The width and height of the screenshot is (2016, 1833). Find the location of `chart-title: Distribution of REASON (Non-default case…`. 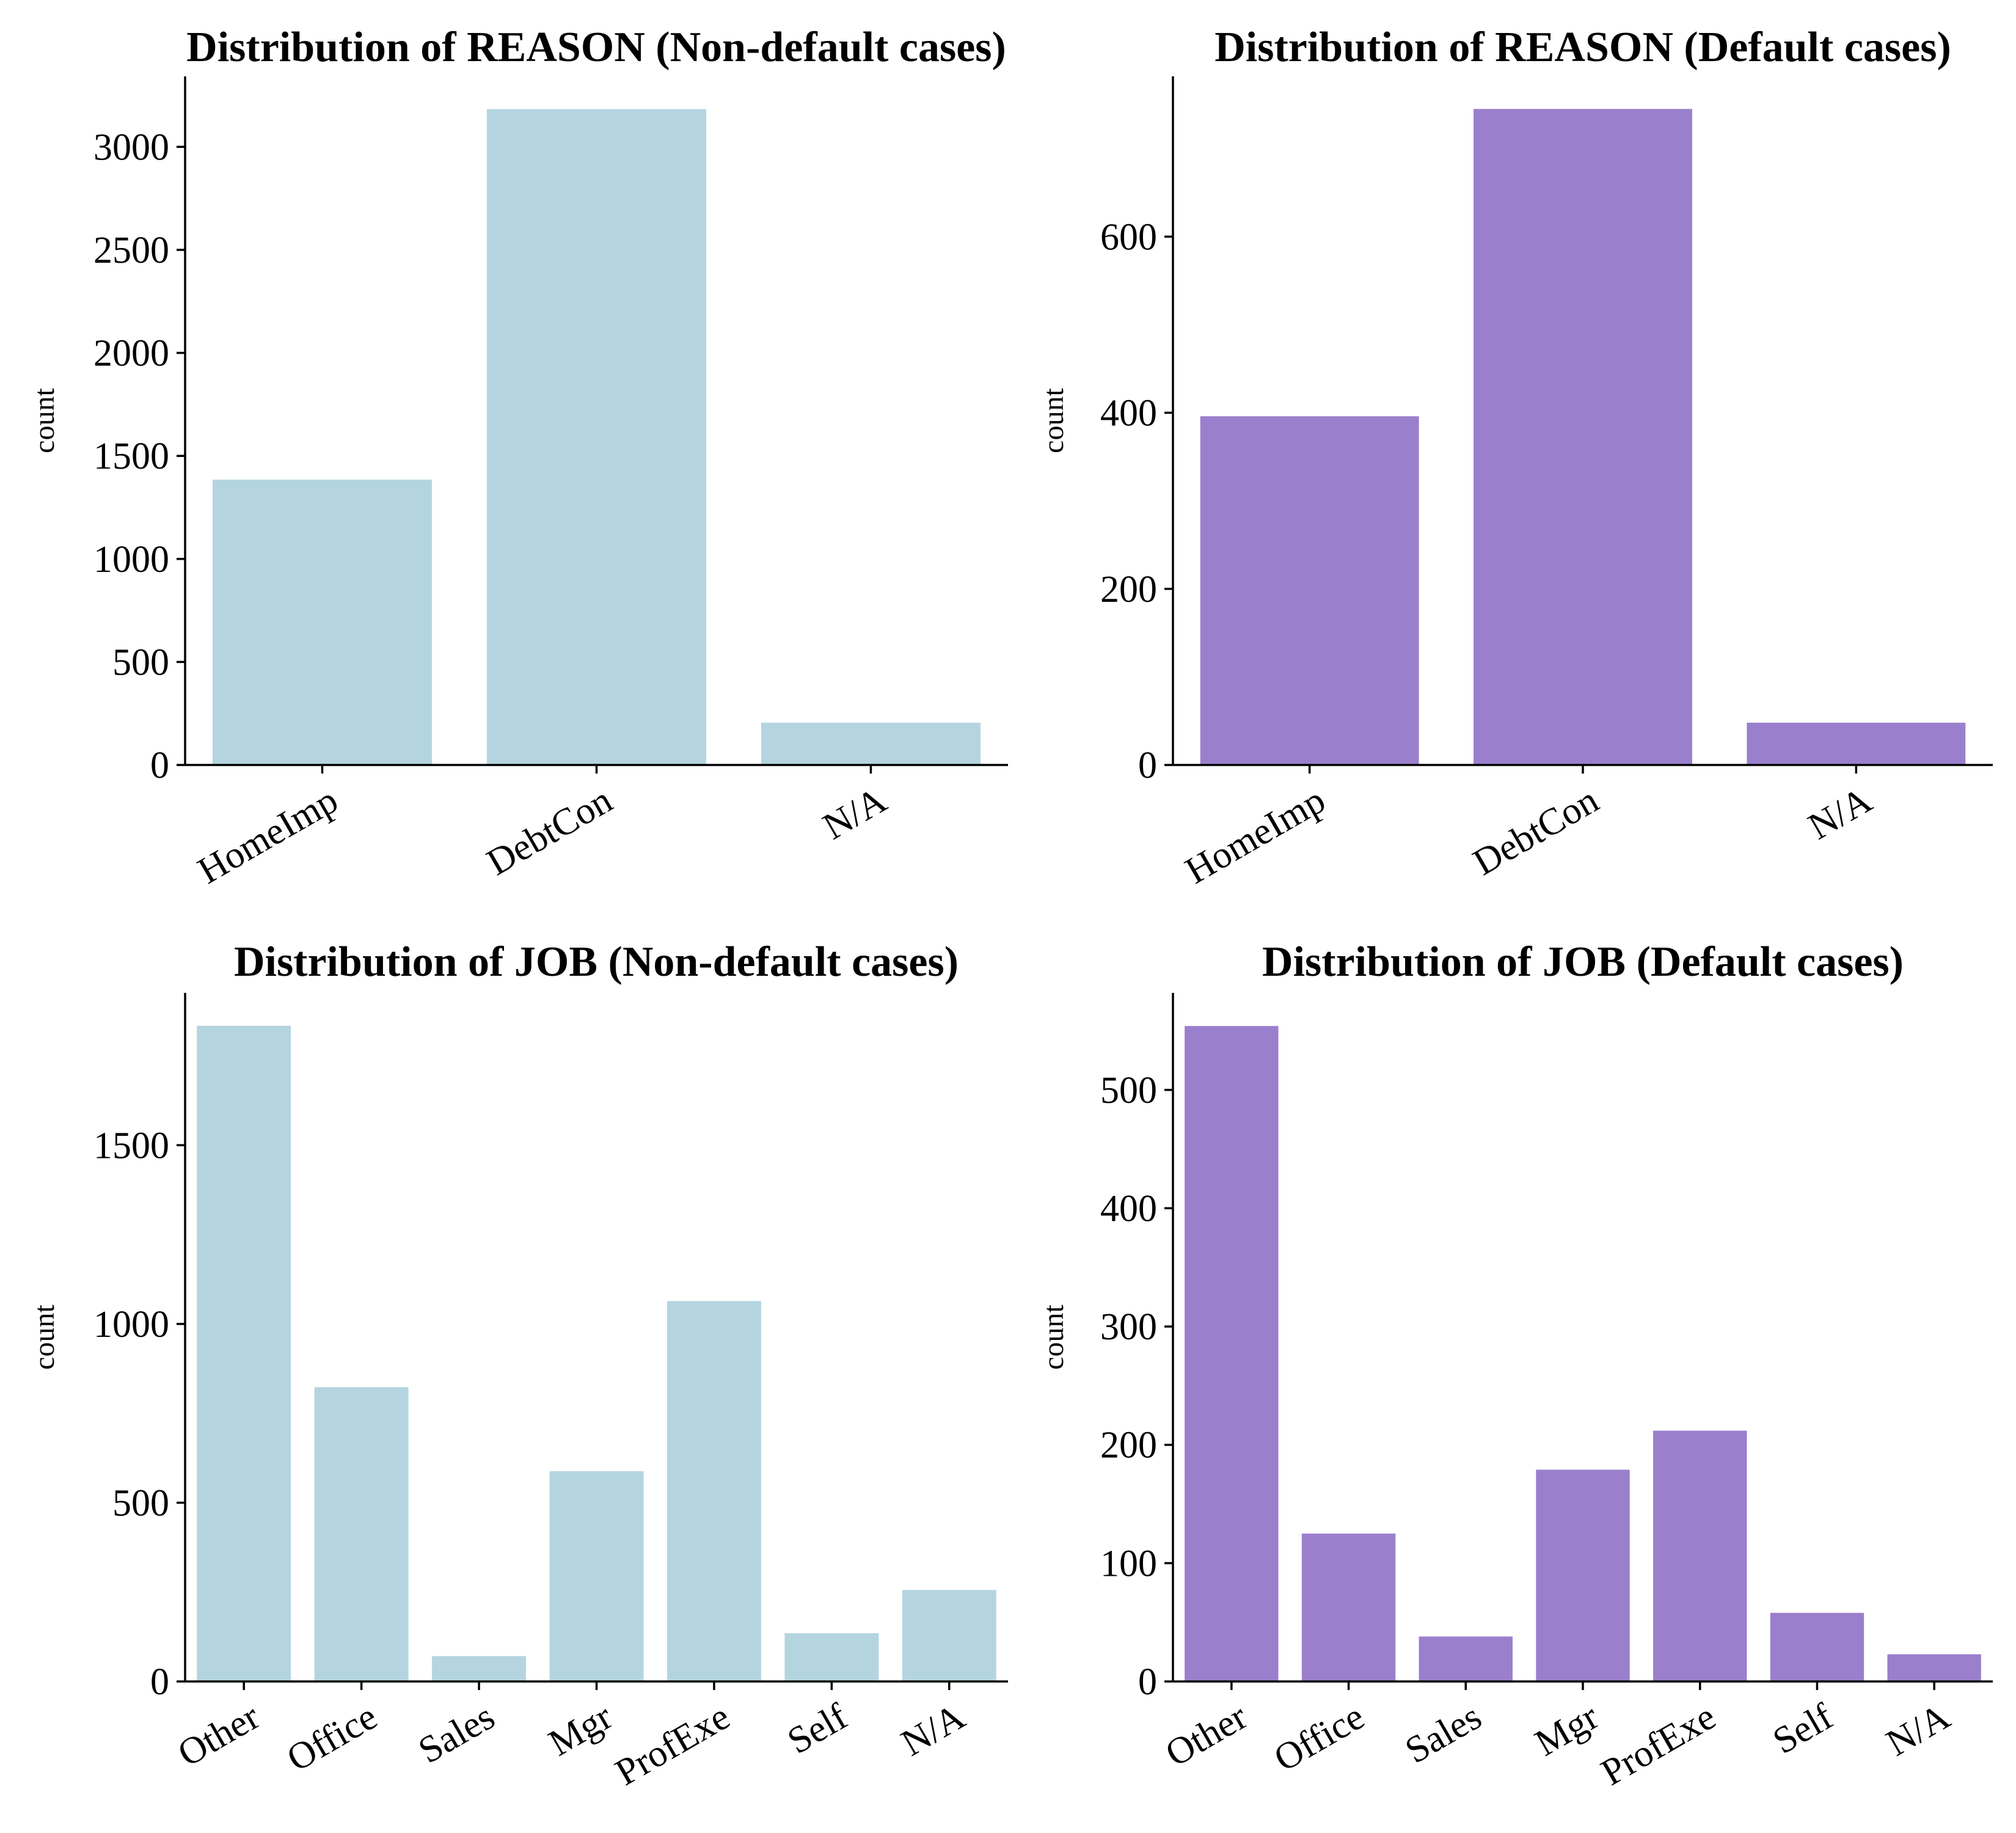

chart-title: Distribution of REASON (Non-default case… is located at coordinates (596, 47).